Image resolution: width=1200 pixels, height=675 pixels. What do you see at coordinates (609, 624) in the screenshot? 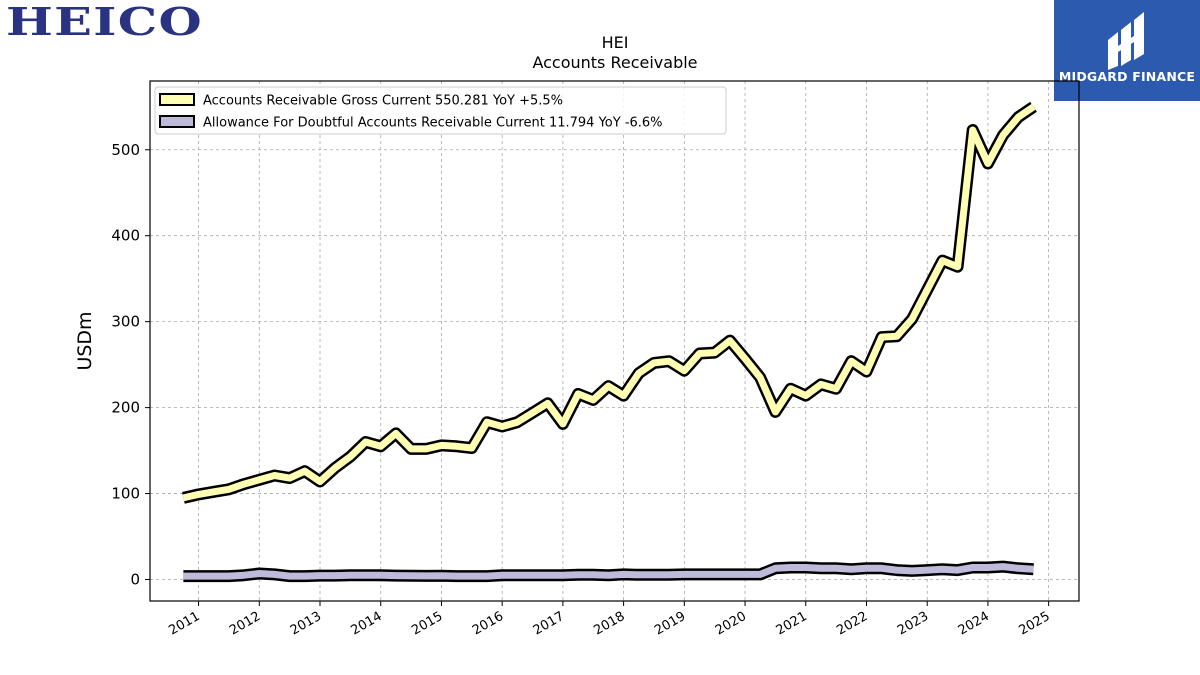
I see `x-tick-label: 2018` at bounding box center [609, 624].